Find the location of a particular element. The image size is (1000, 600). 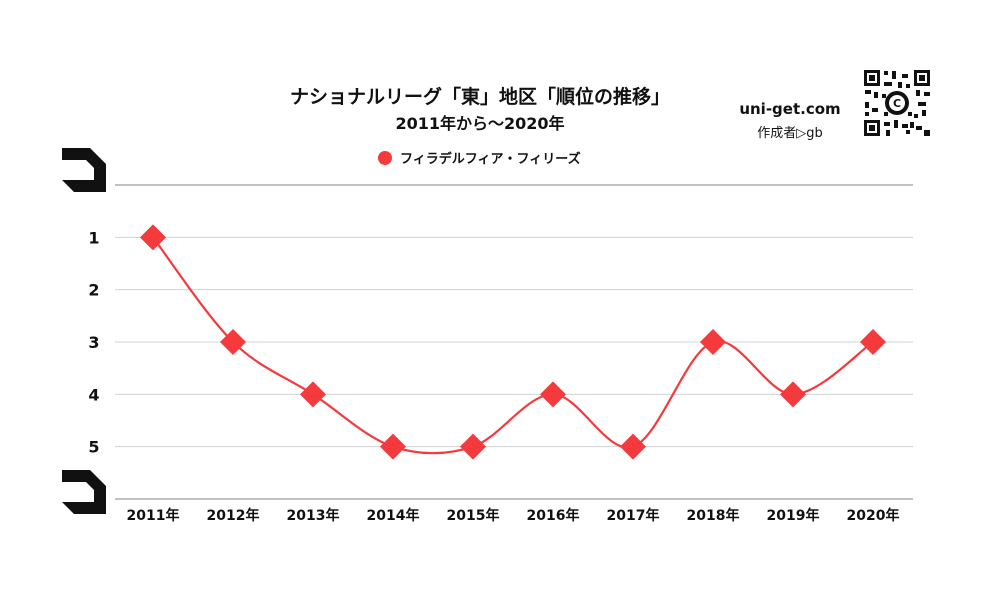

chart-subtitle: 2011年から〜2020年 is located at coordinates (480, 123).